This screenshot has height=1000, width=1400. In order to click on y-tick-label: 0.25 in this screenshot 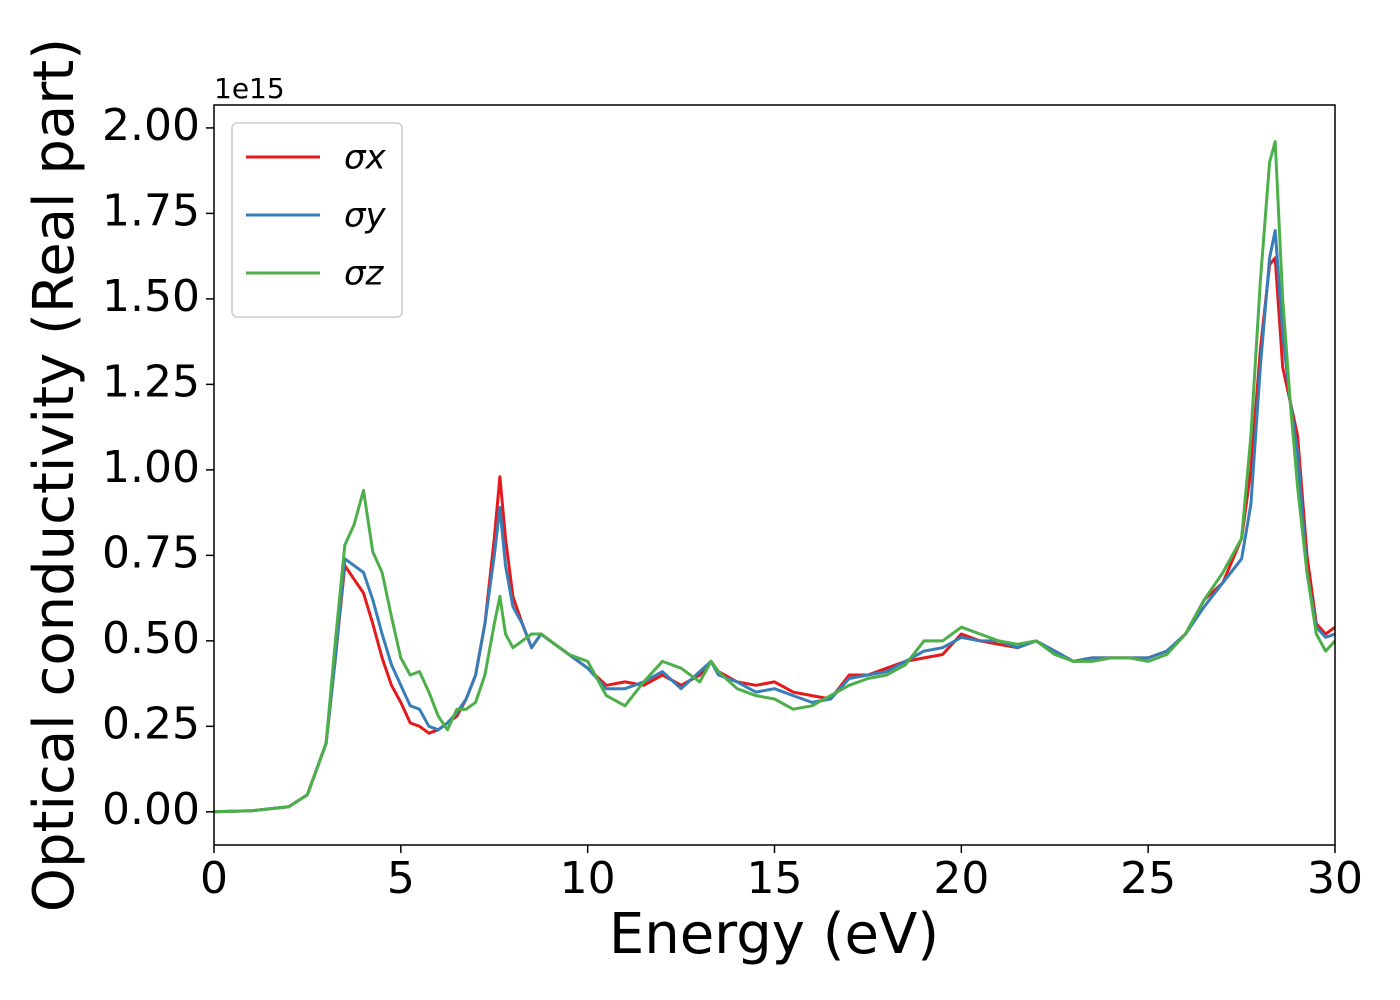, I will do `click(151, 723)`.